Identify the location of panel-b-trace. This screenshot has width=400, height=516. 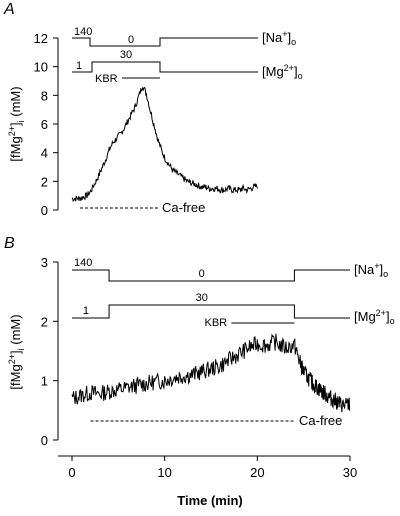
(211, 373).